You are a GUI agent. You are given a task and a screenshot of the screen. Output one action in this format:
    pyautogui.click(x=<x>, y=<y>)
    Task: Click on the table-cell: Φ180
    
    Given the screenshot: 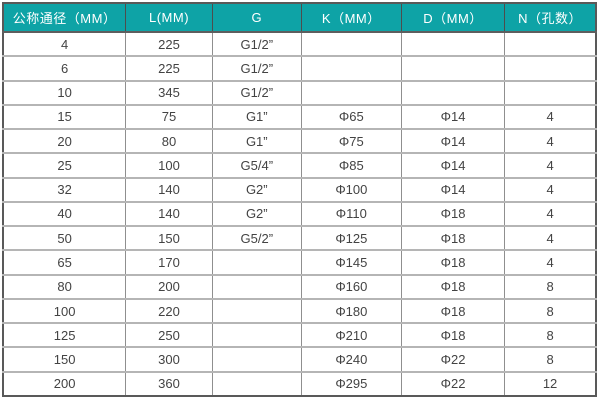 What is the action you would take?
    pyautogui.click(x=351, y=310)
    